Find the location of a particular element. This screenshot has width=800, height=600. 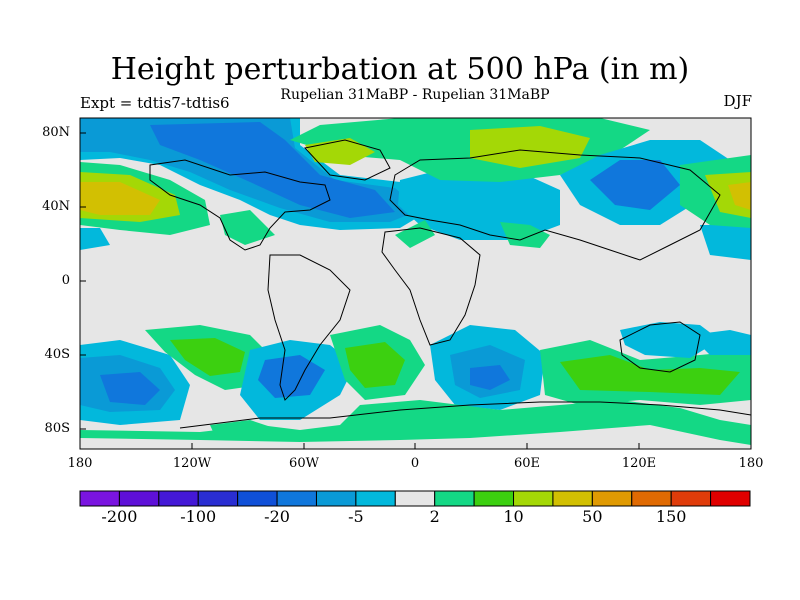

contour-sio-negative-strong is located at coordinates (490, 377).